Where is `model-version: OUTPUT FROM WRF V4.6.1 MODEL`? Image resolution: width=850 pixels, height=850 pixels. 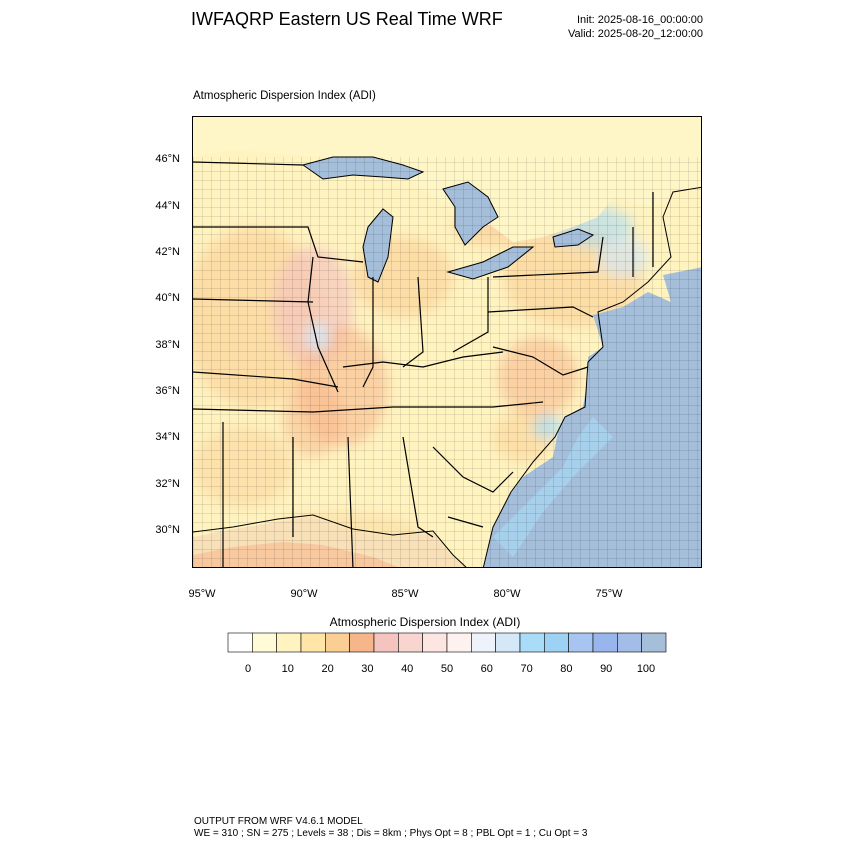
model-version: OUTPUT FROM WRF V4.6.1 MODEL is located at coordinates (278, 821).